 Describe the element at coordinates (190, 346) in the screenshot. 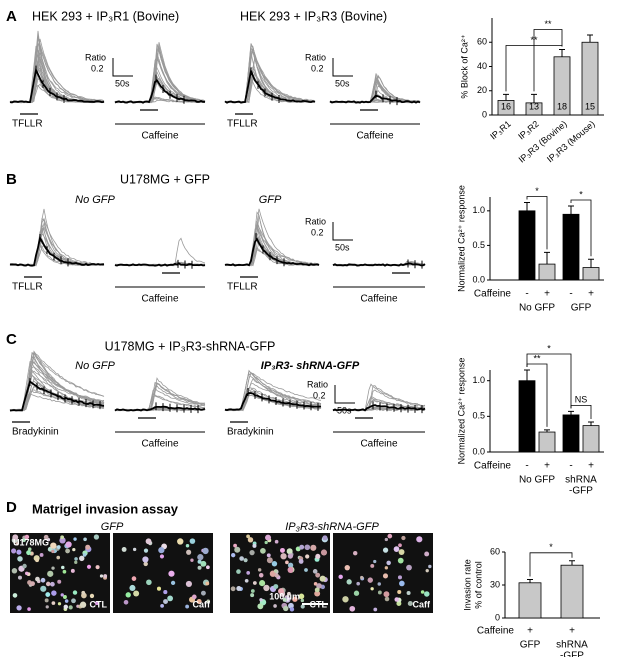

I see `panel-title: U178MG + IP₃R3-shRNA-GFP` at that location.